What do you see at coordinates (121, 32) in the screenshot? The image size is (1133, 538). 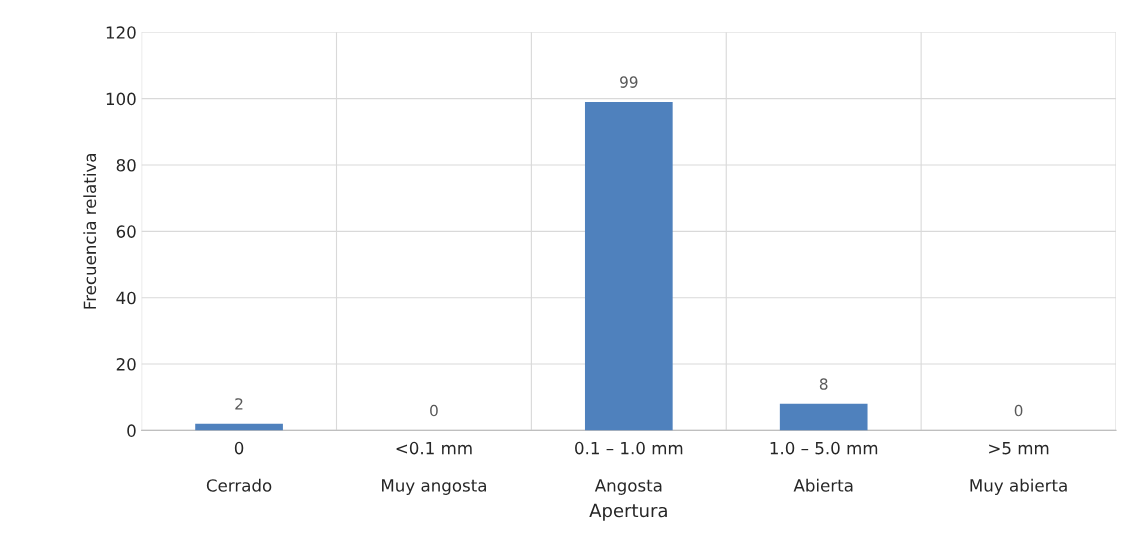 I see `y-tick-label: 120` at bounding box center [121, 32].